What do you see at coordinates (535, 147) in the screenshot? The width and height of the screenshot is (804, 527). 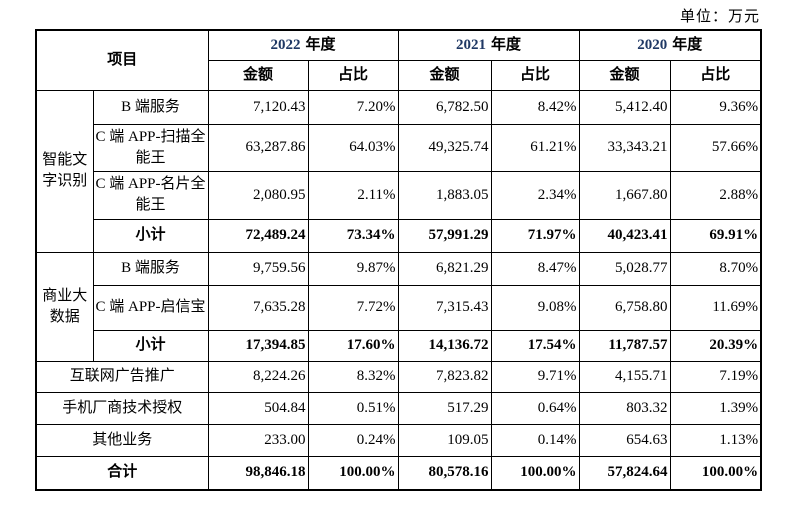 I see `ratio-cell: 61.21%` at bounding box center [535, 147].